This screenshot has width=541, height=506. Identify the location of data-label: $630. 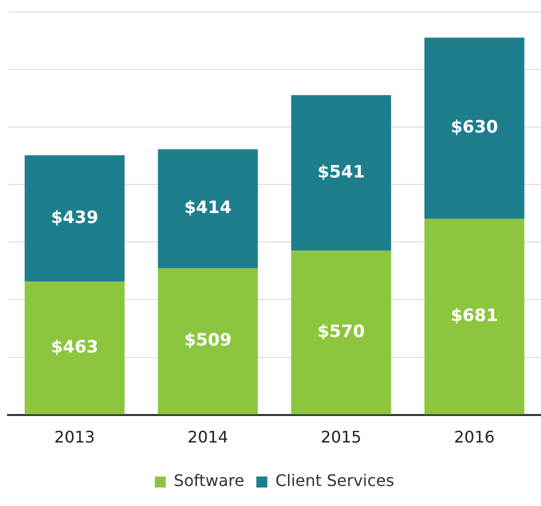
(474, 128).